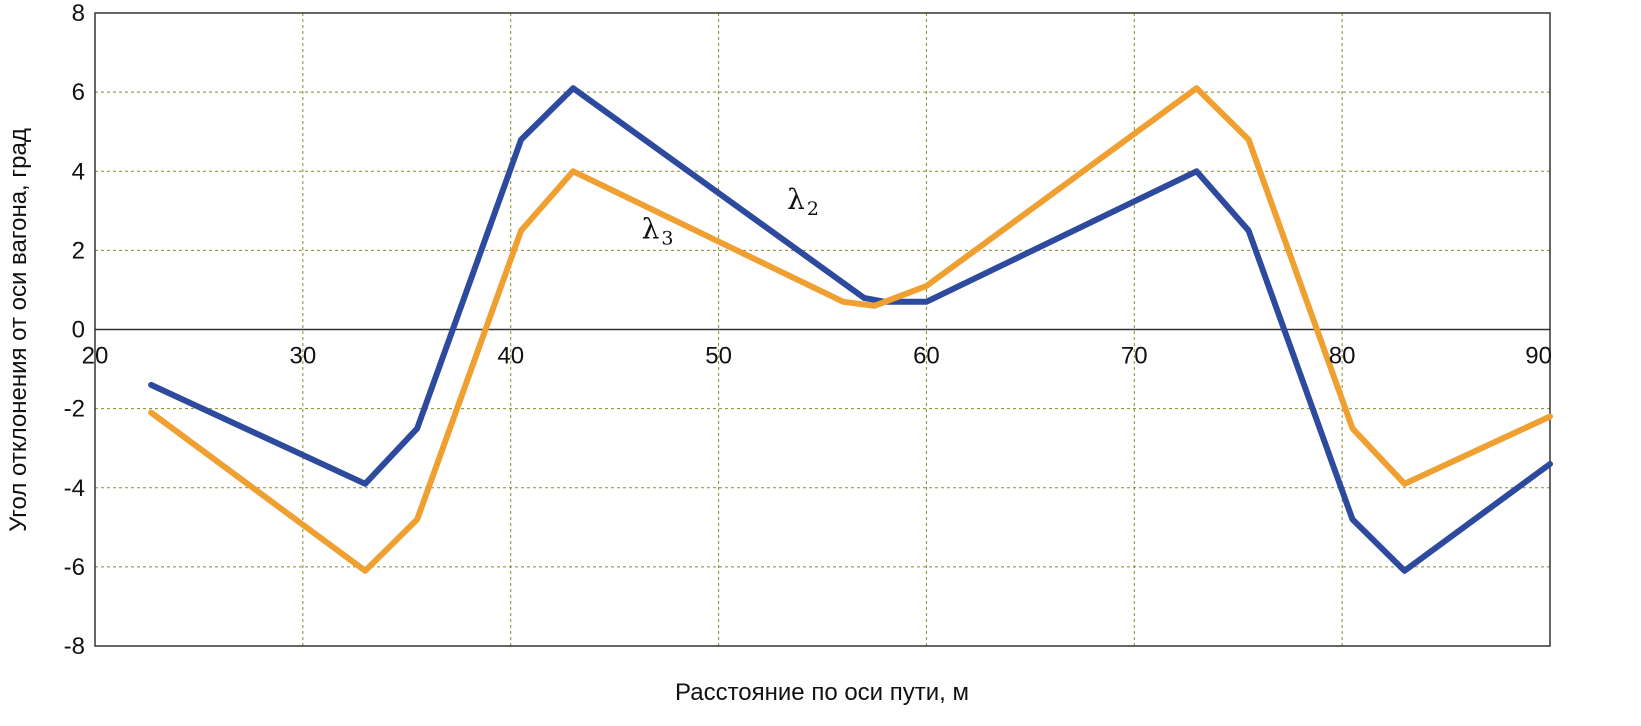  What do you see at coordinates (78, 13) in the screenshot?
I see `y-tick-label: 8` at bounding box center [78, 13].